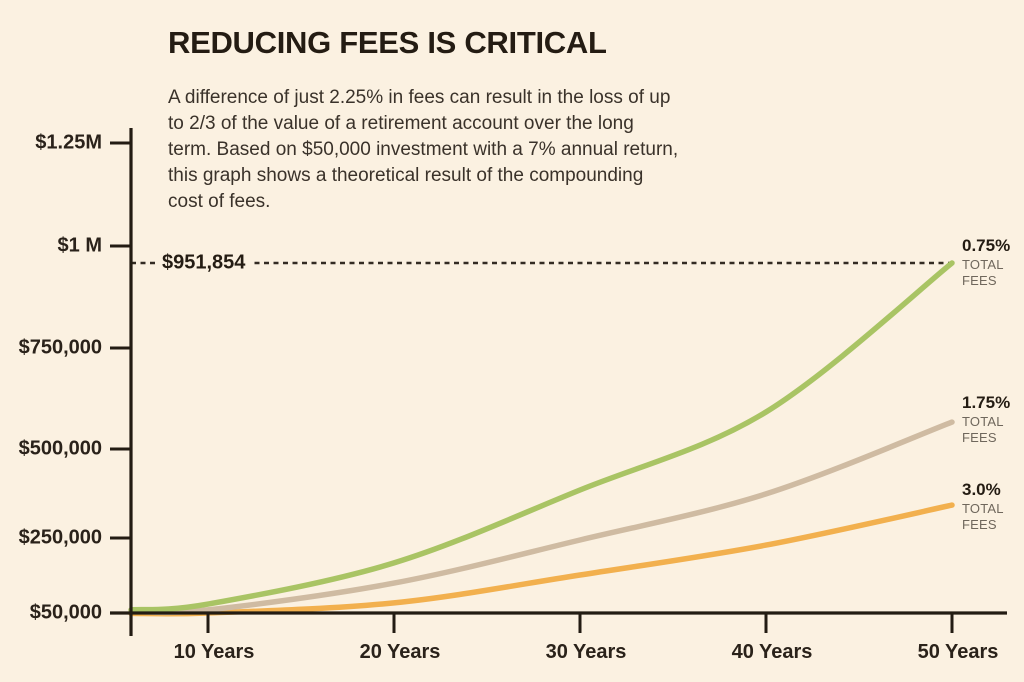  Describe the element at coordinates (387, 42) in the screenshot. I see `page-title: REDUCING FEES IS CRITICAL` at that location.